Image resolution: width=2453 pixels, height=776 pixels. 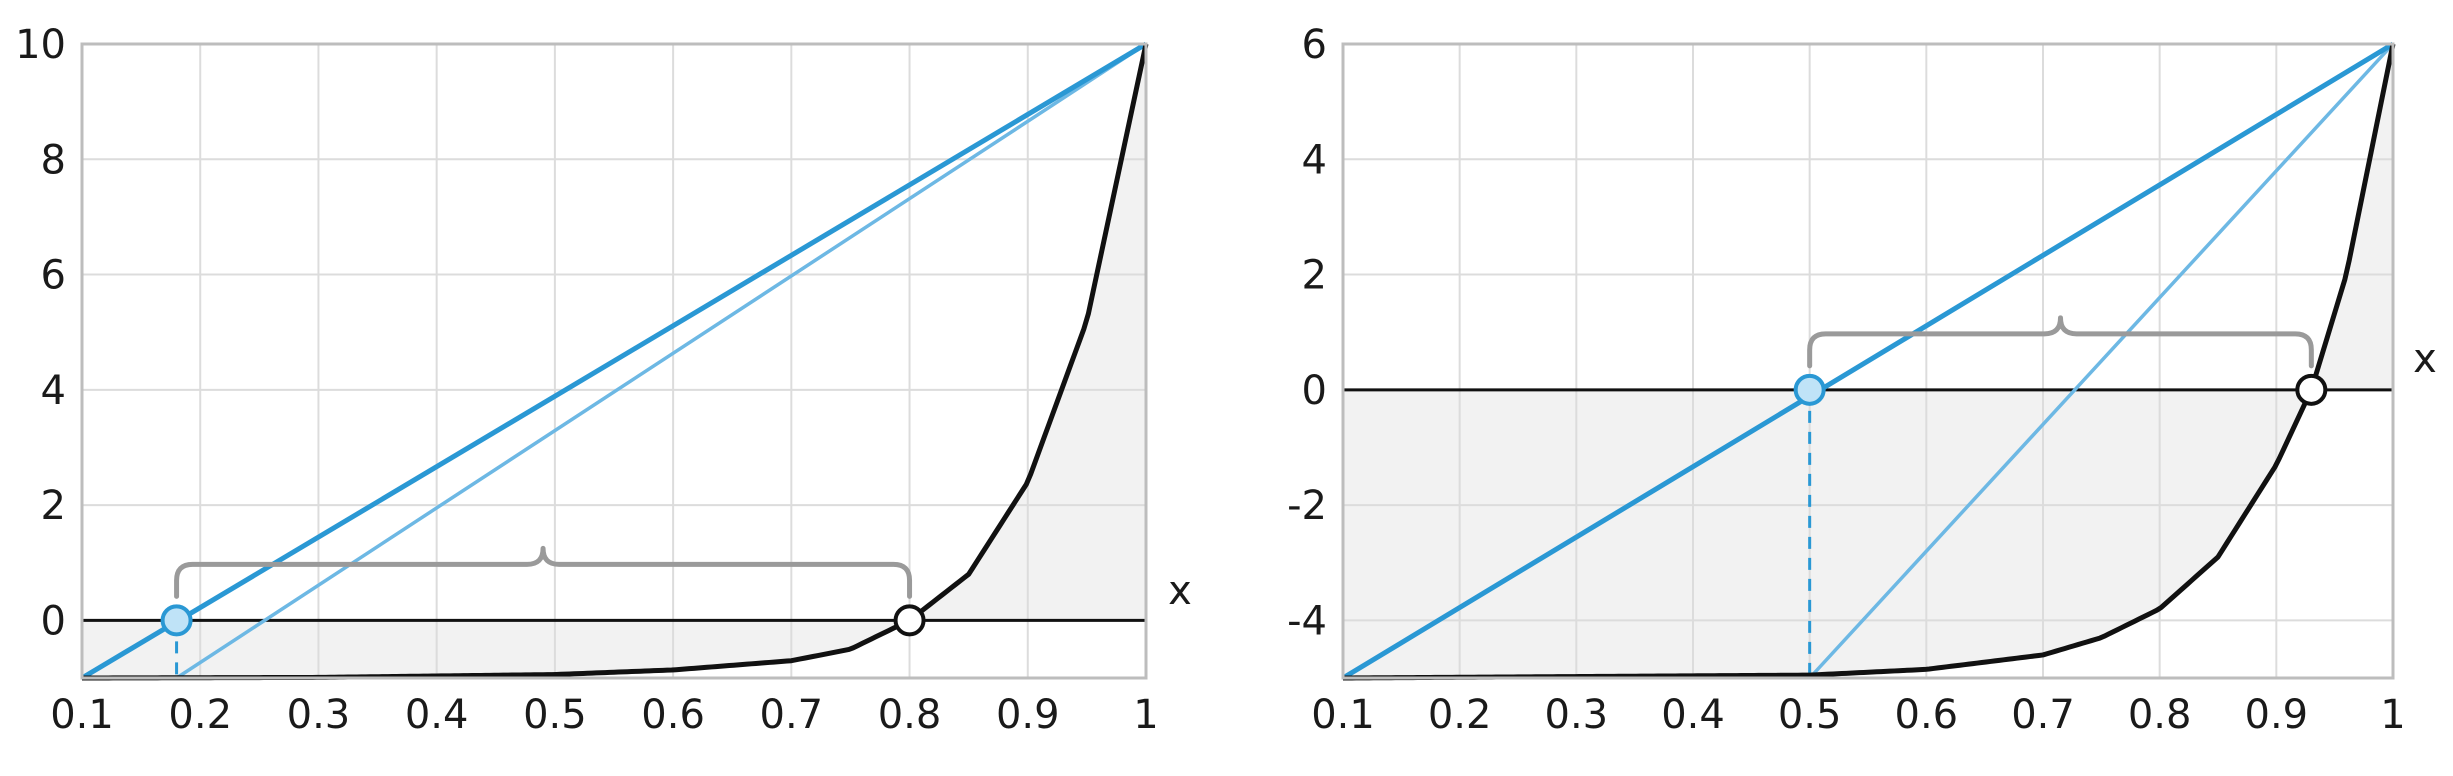 I want to click on y-tick-label: 8, so click(x=53, y=160).